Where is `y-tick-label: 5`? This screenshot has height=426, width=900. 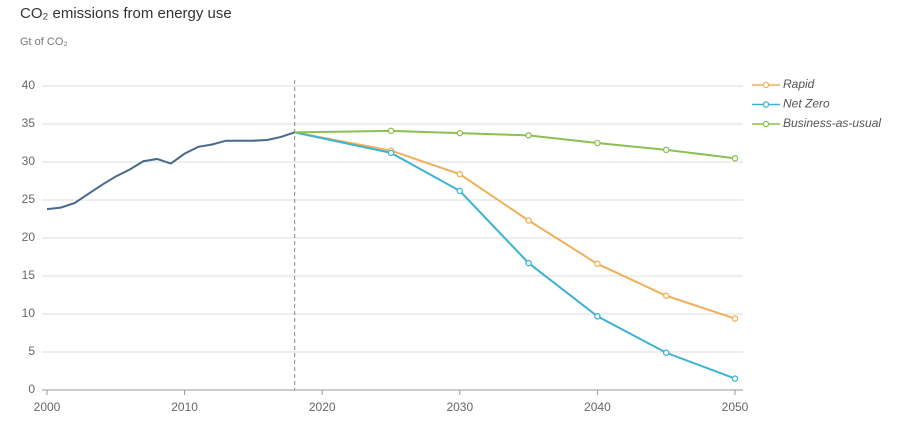 y-tick-label: 5 is located at coordinates (31, 351).